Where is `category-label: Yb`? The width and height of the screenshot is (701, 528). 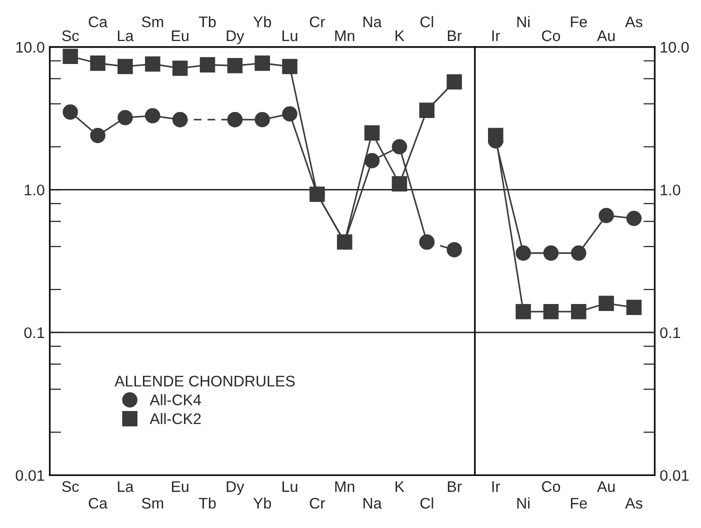
category-label: Yb is located at coordinates (262, 22).